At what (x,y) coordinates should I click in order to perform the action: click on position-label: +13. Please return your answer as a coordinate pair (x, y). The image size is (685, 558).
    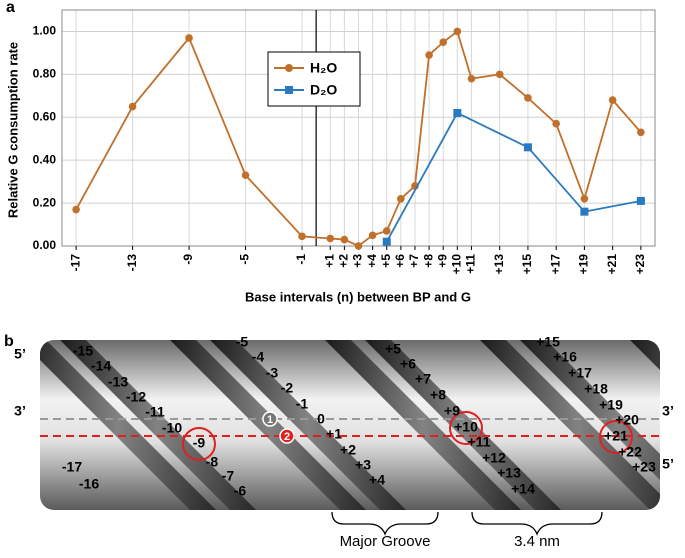
    Looking at the image, I should click on (509, 473).